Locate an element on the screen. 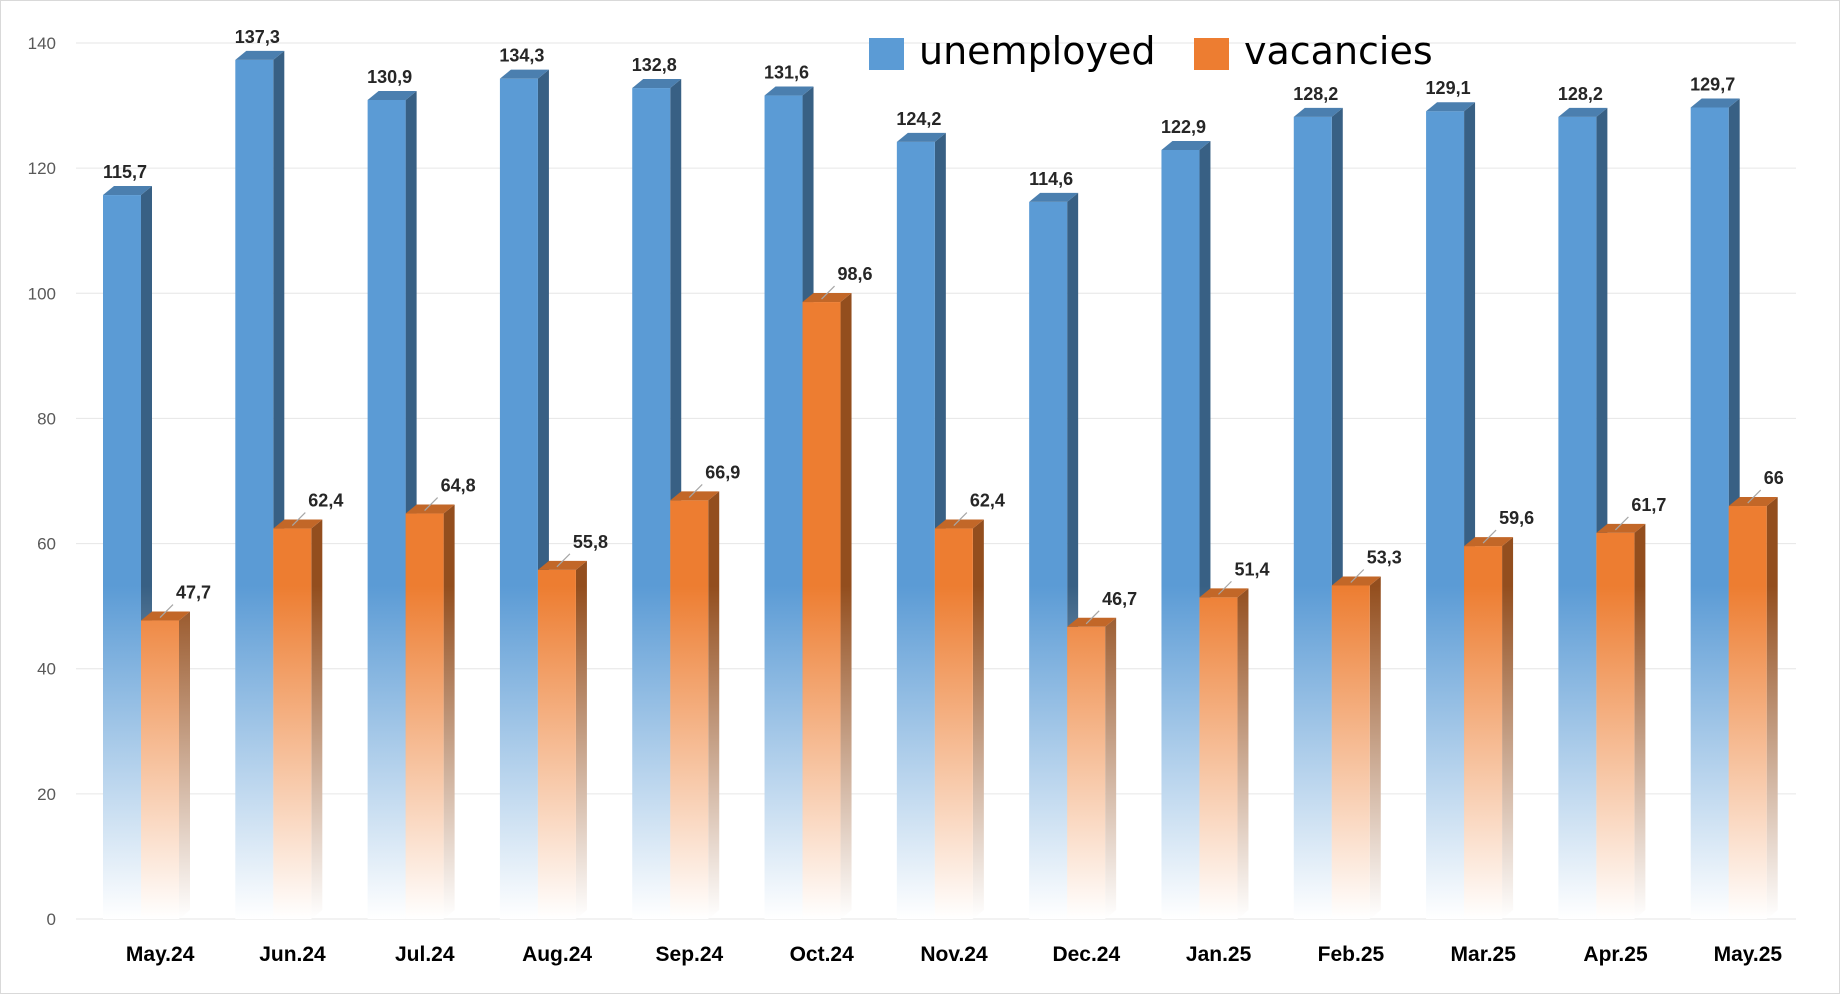 The image size is (1840, 998). data-label-vacancies: 55,8 is located at coordinates (590, 542).